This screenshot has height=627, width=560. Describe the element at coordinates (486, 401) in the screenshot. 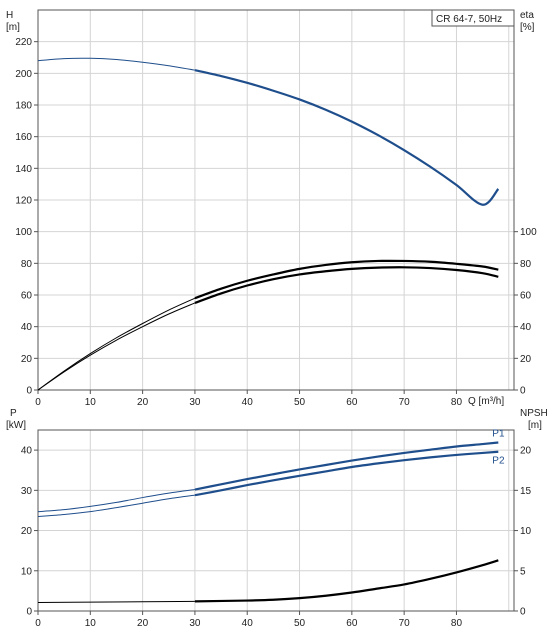

I see `top-x-label: Q [m³/h]` at that location.